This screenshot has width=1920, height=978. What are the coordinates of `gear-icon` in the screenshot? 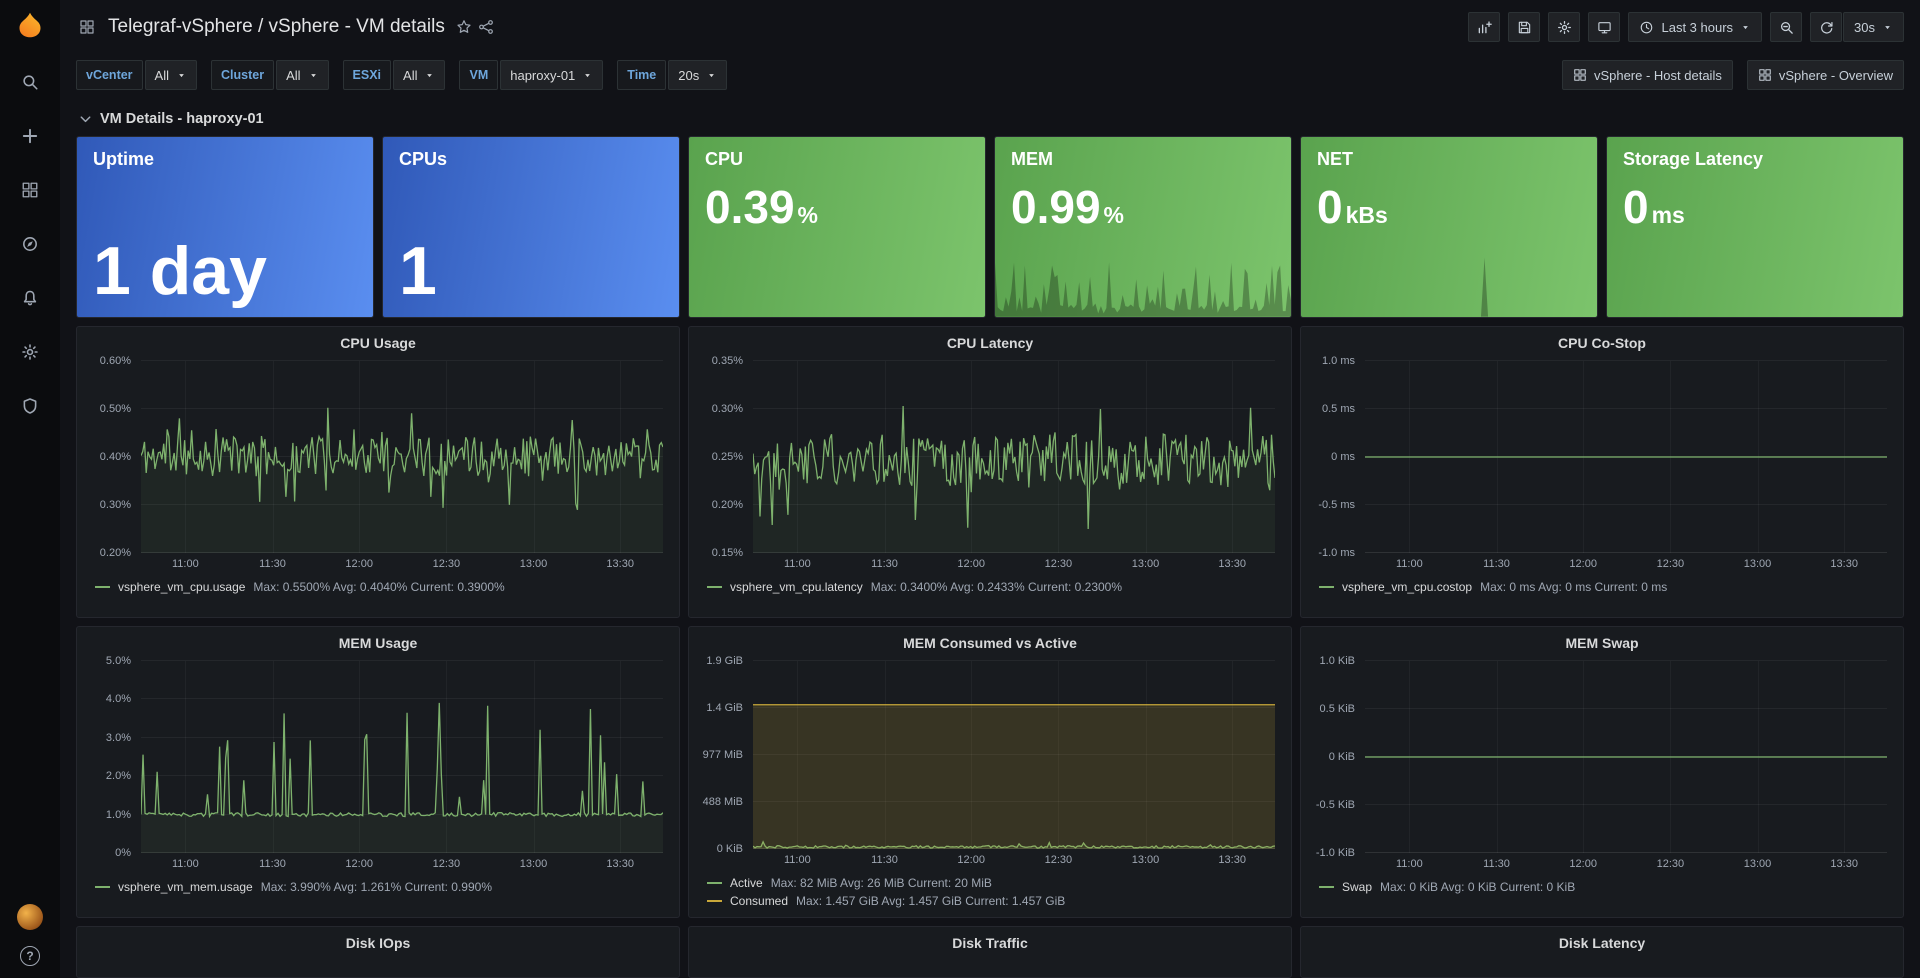 It's located at (1564, 27).